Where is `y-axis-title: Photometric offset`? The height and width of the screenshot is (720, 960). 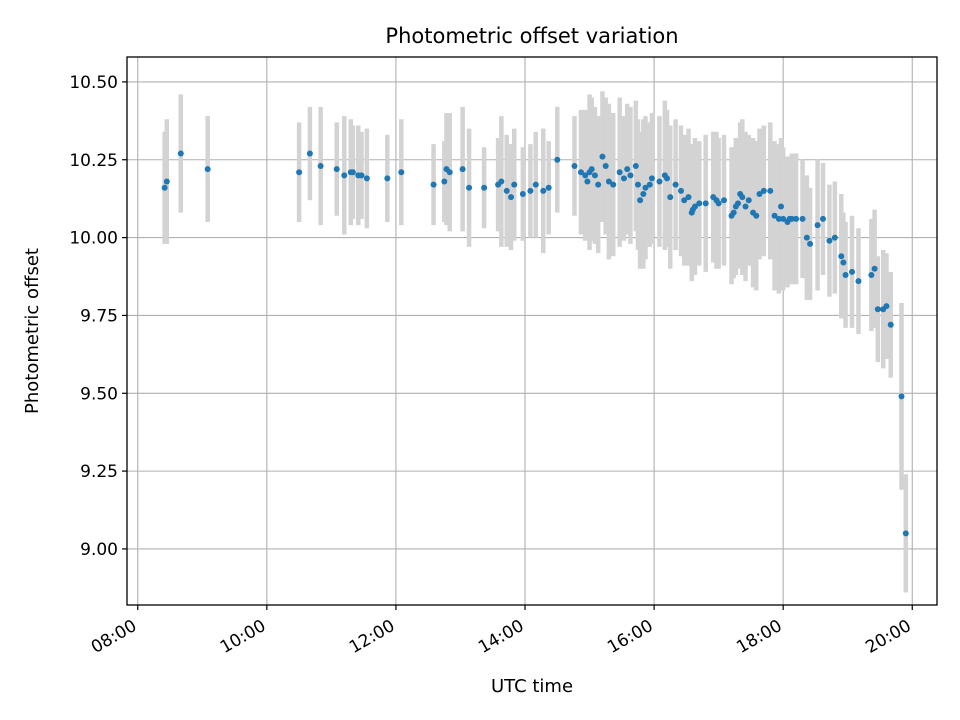
y-axis-title: Photometric offset is located at coordinates (32, 331).